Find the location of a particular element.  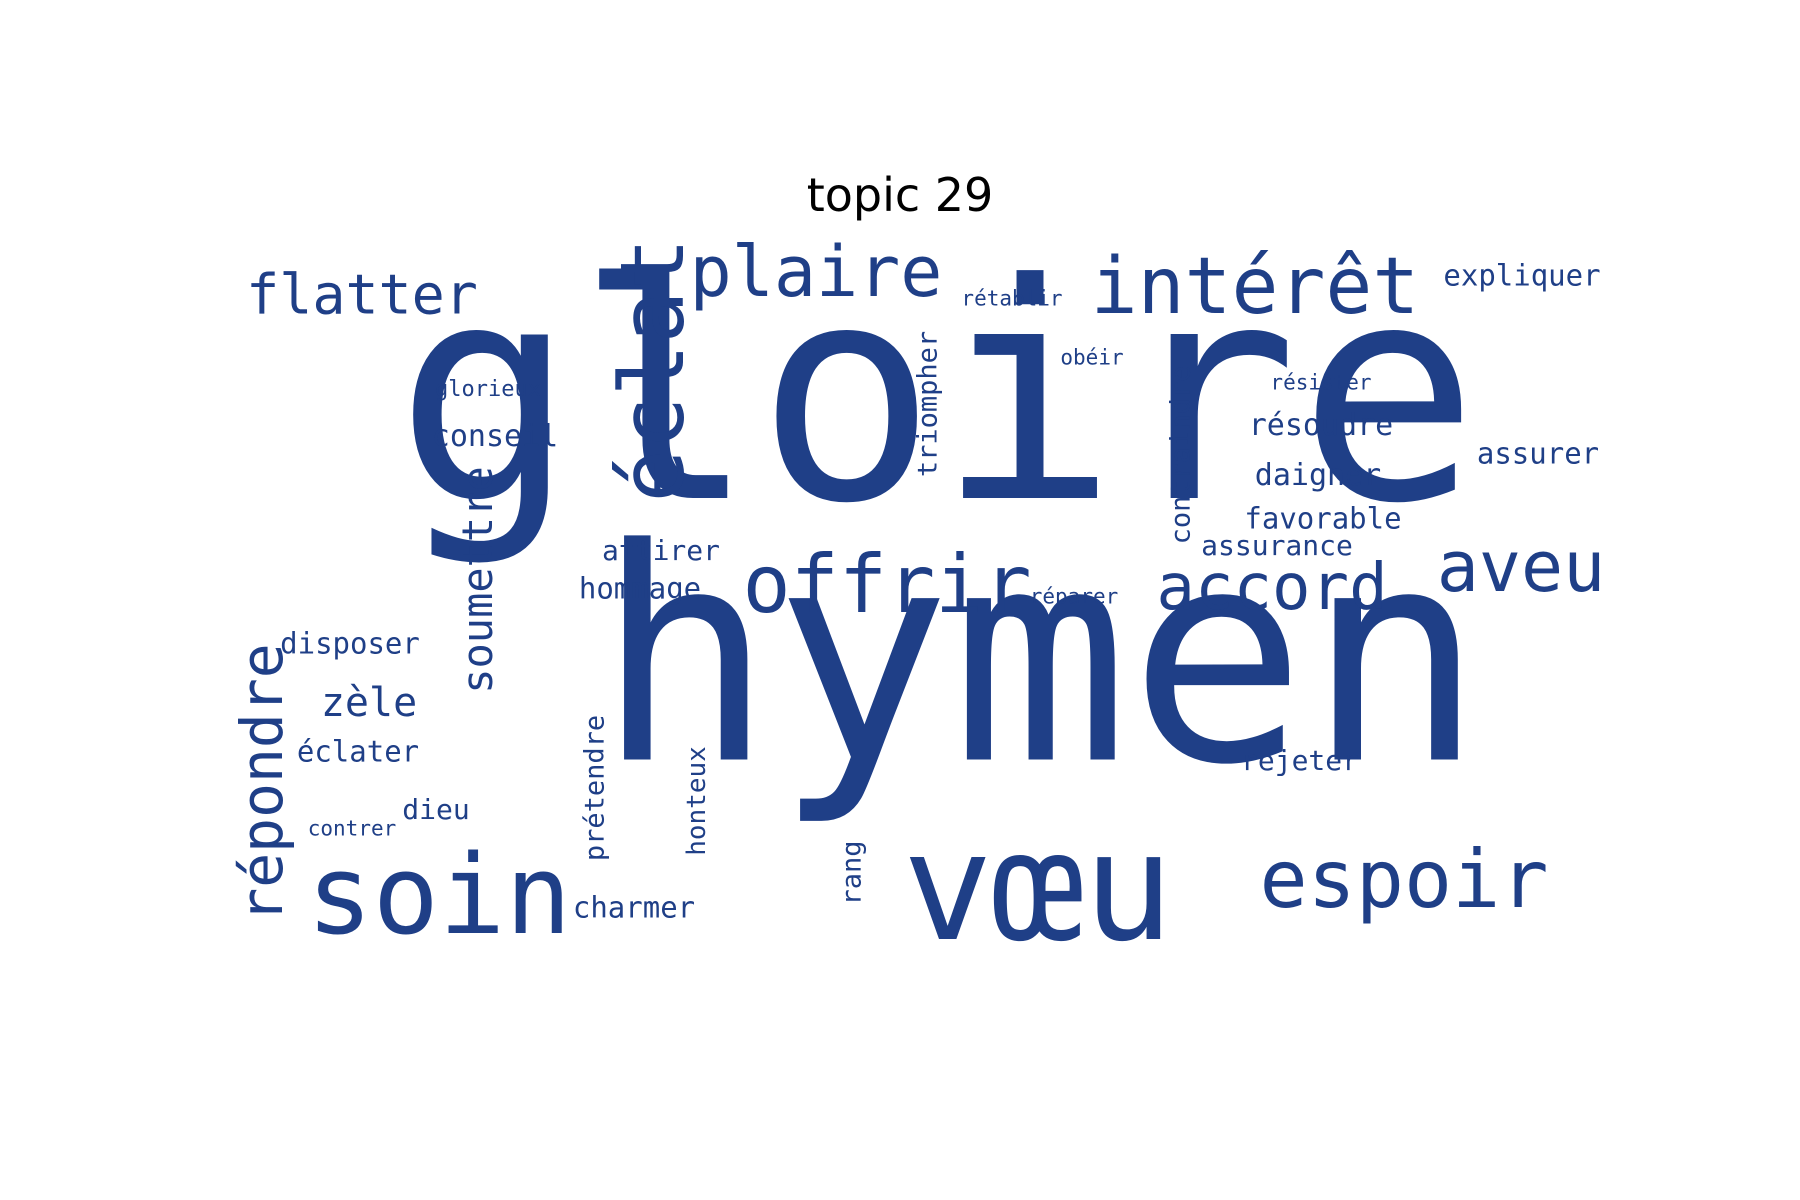

cloud-word-rejeter: rejeter is located at coordinates (1300, 760).